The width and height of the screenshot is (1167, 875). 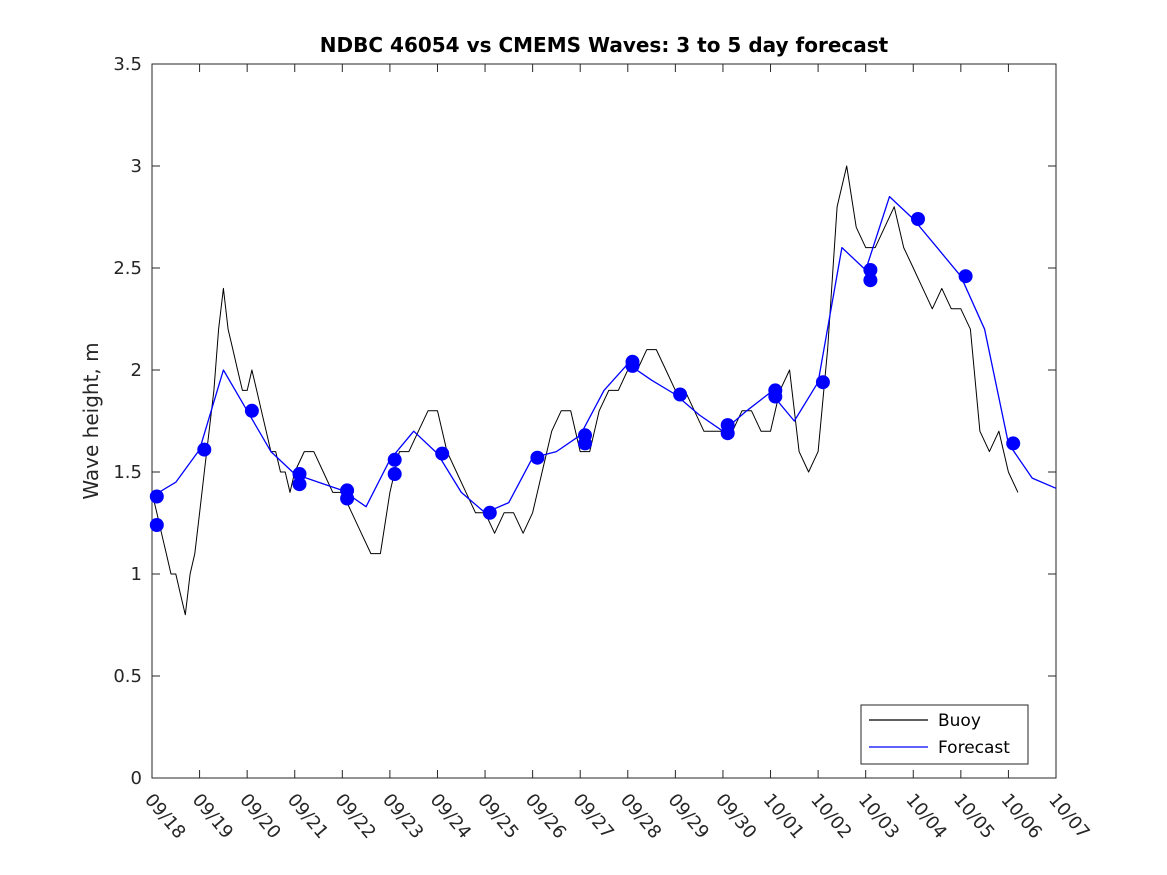 What do you see at coordinates (91, 420) in the screenshot?
I see `y-axis-label: Wave height, m` at bounding box center [91, 420].